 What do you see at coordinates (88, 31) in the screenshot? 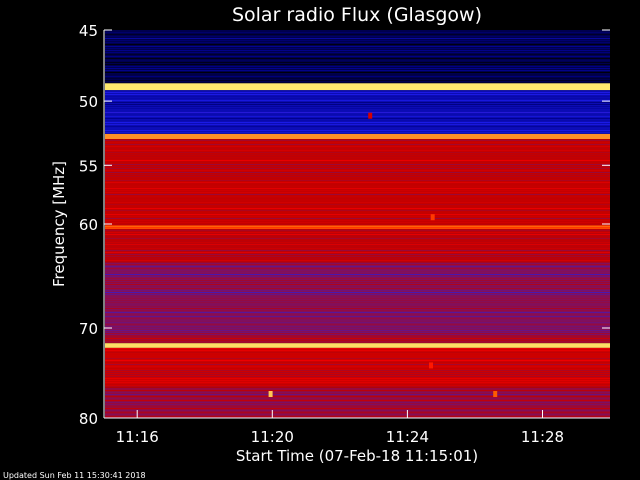
I see `y-tick-label: 45` at bounding box center [88, 31].